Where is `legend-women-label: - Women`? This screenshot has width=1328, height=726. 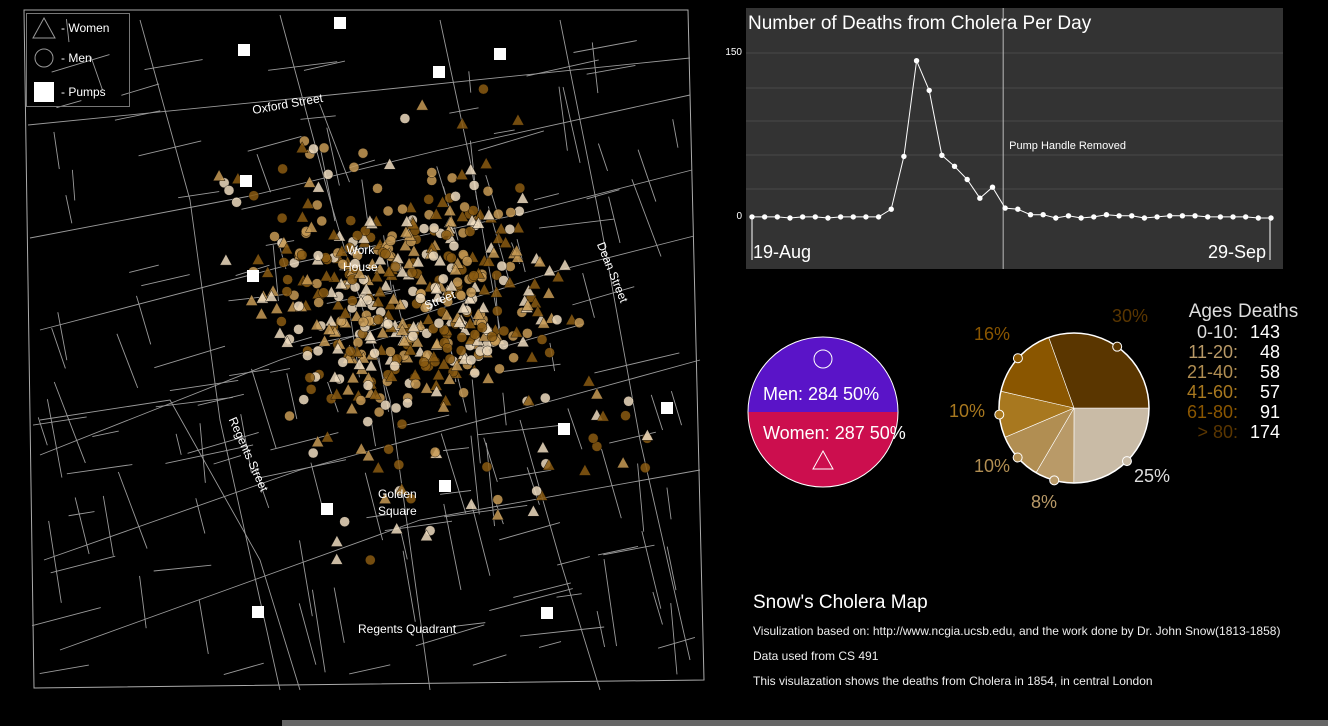
legend-women-label: - Women is located at coordinates (85, 28).